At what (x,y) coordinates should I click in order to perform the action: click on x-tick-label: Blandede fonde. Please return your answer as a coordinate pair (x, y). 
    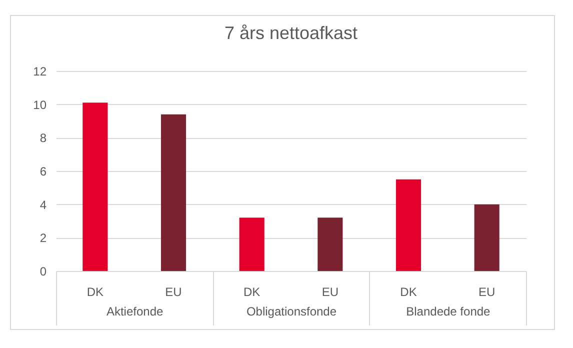
    Looking at the image, I should click on (448, 311).